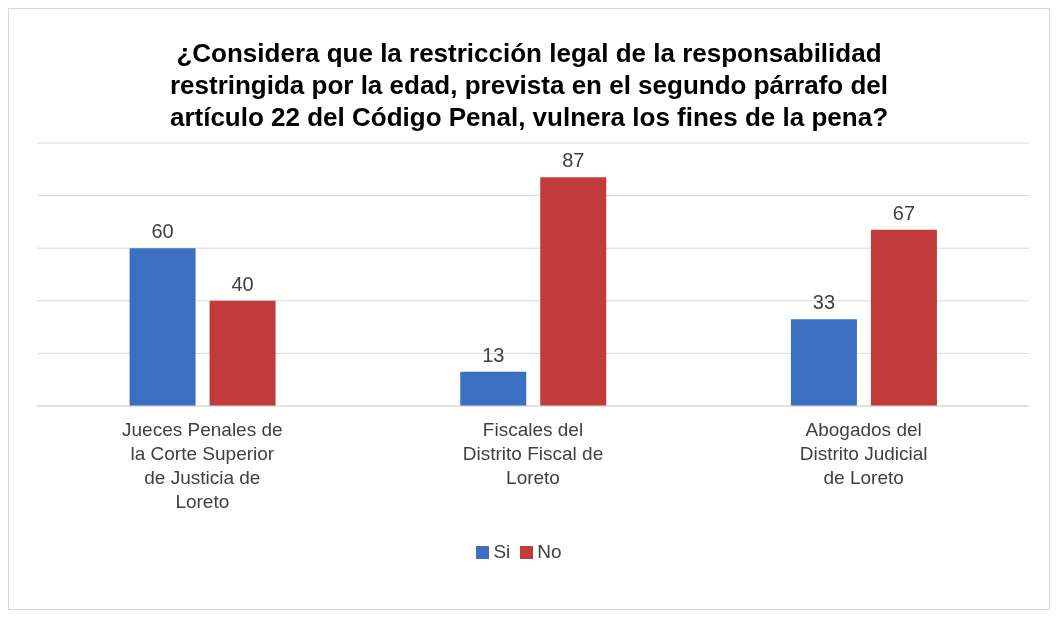 This screenshot has height=628, width=1059. Describe the element at coordinates (573, 160) in the screenshot. I see `data-label: 87` at that location.